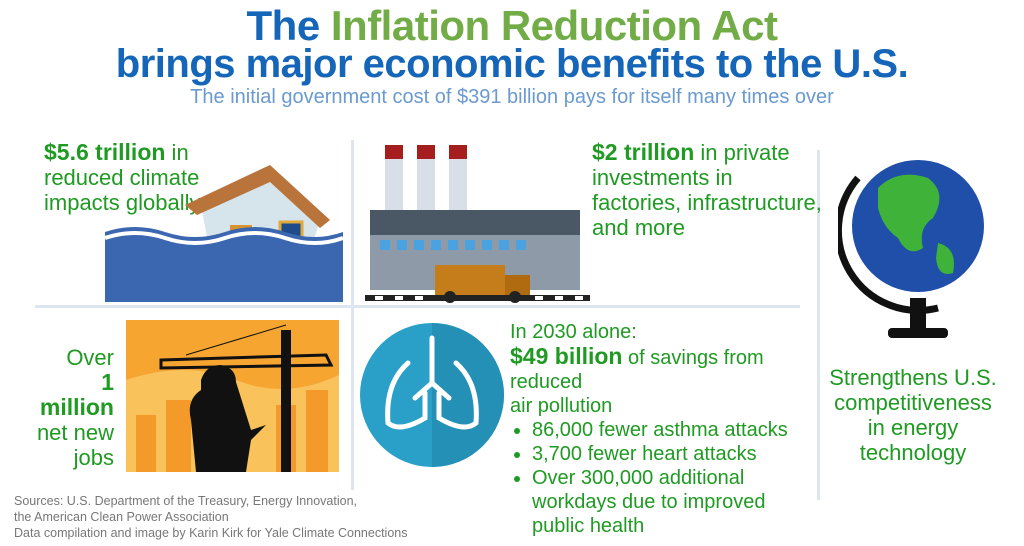 Image resolution: width=1024 pixels, height=546 pixels. What do you see at coordinates (643, 152) in the screenshot?
I see `investment-amount: $2 trillion` at bounding box center [643, 152].